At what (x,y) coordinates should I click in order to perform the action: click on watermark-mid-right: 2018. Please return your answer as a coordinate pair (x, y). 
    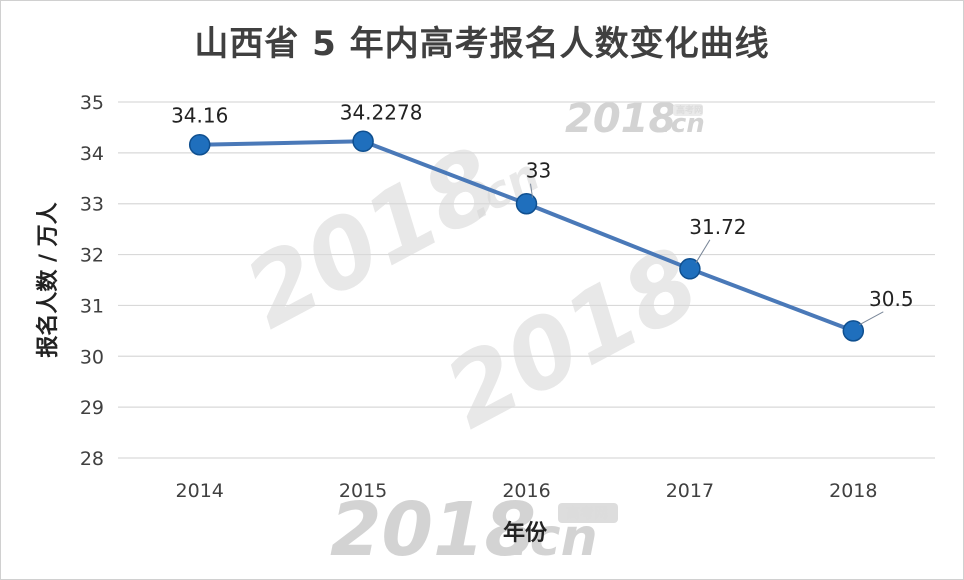
    Looking at the image, I should click on (572, 338).